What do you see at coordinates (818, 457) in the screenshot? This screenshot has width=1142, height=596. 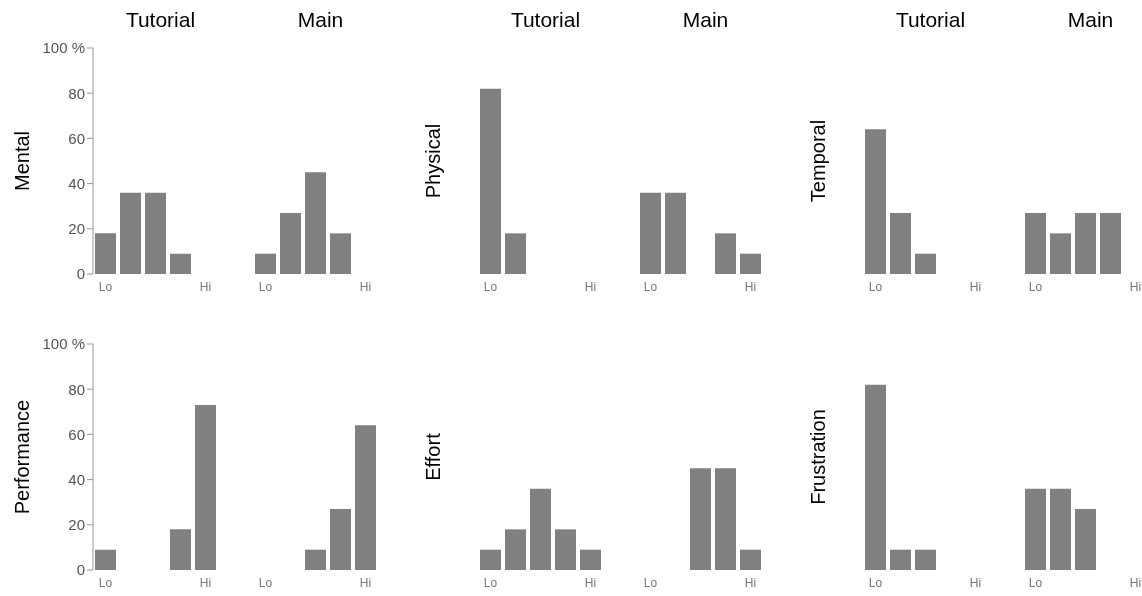 I see `y-axis-title: Frustration` at bounding box center [818, 457].